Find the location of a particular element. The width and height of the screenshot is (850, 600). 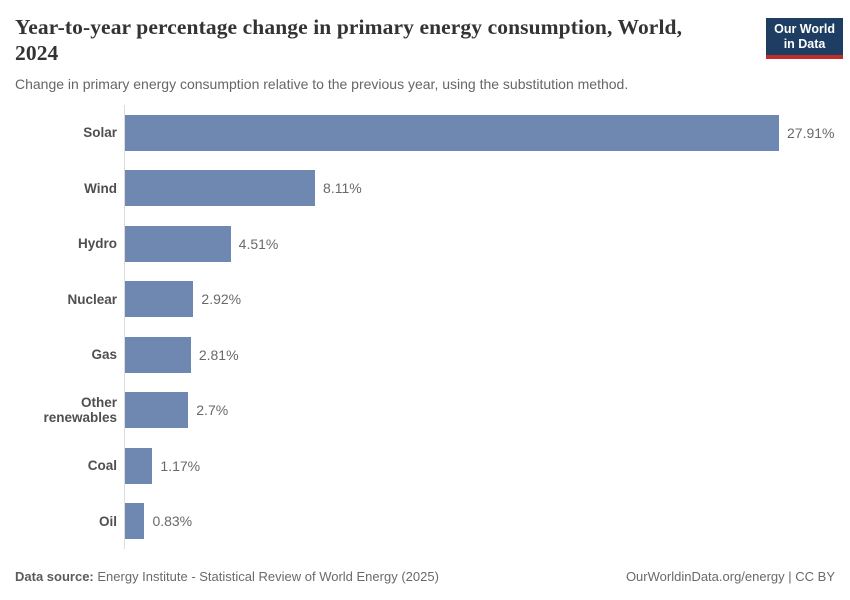

bar-other-renewables is located at coordinates (157, 410).